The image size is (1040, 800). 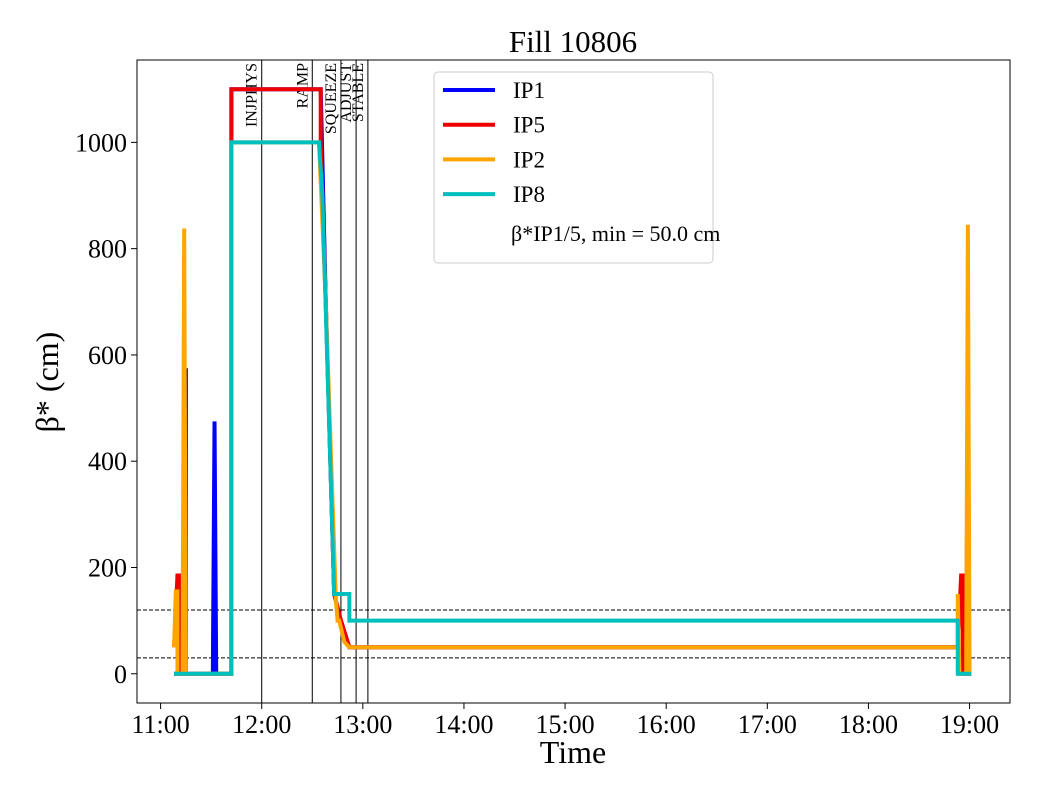 What do you see at coordinates (868, 724) in the screenshot?
I see `x-tick-label: 18:00` at bounding box center [868, 724].